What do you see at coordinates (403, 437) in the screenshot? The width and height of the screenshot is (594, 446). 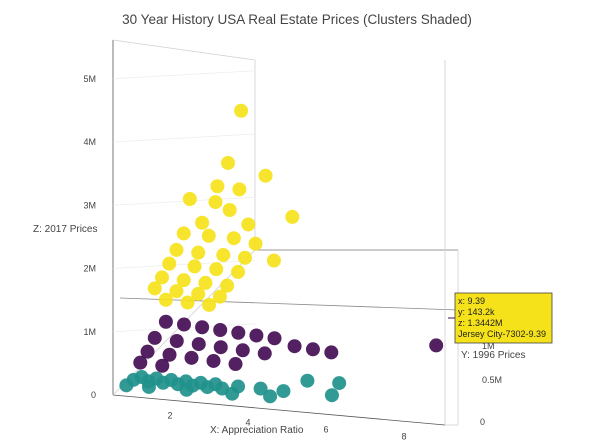 I see `x-tick-label: 8` at bounding box center [403, 437].